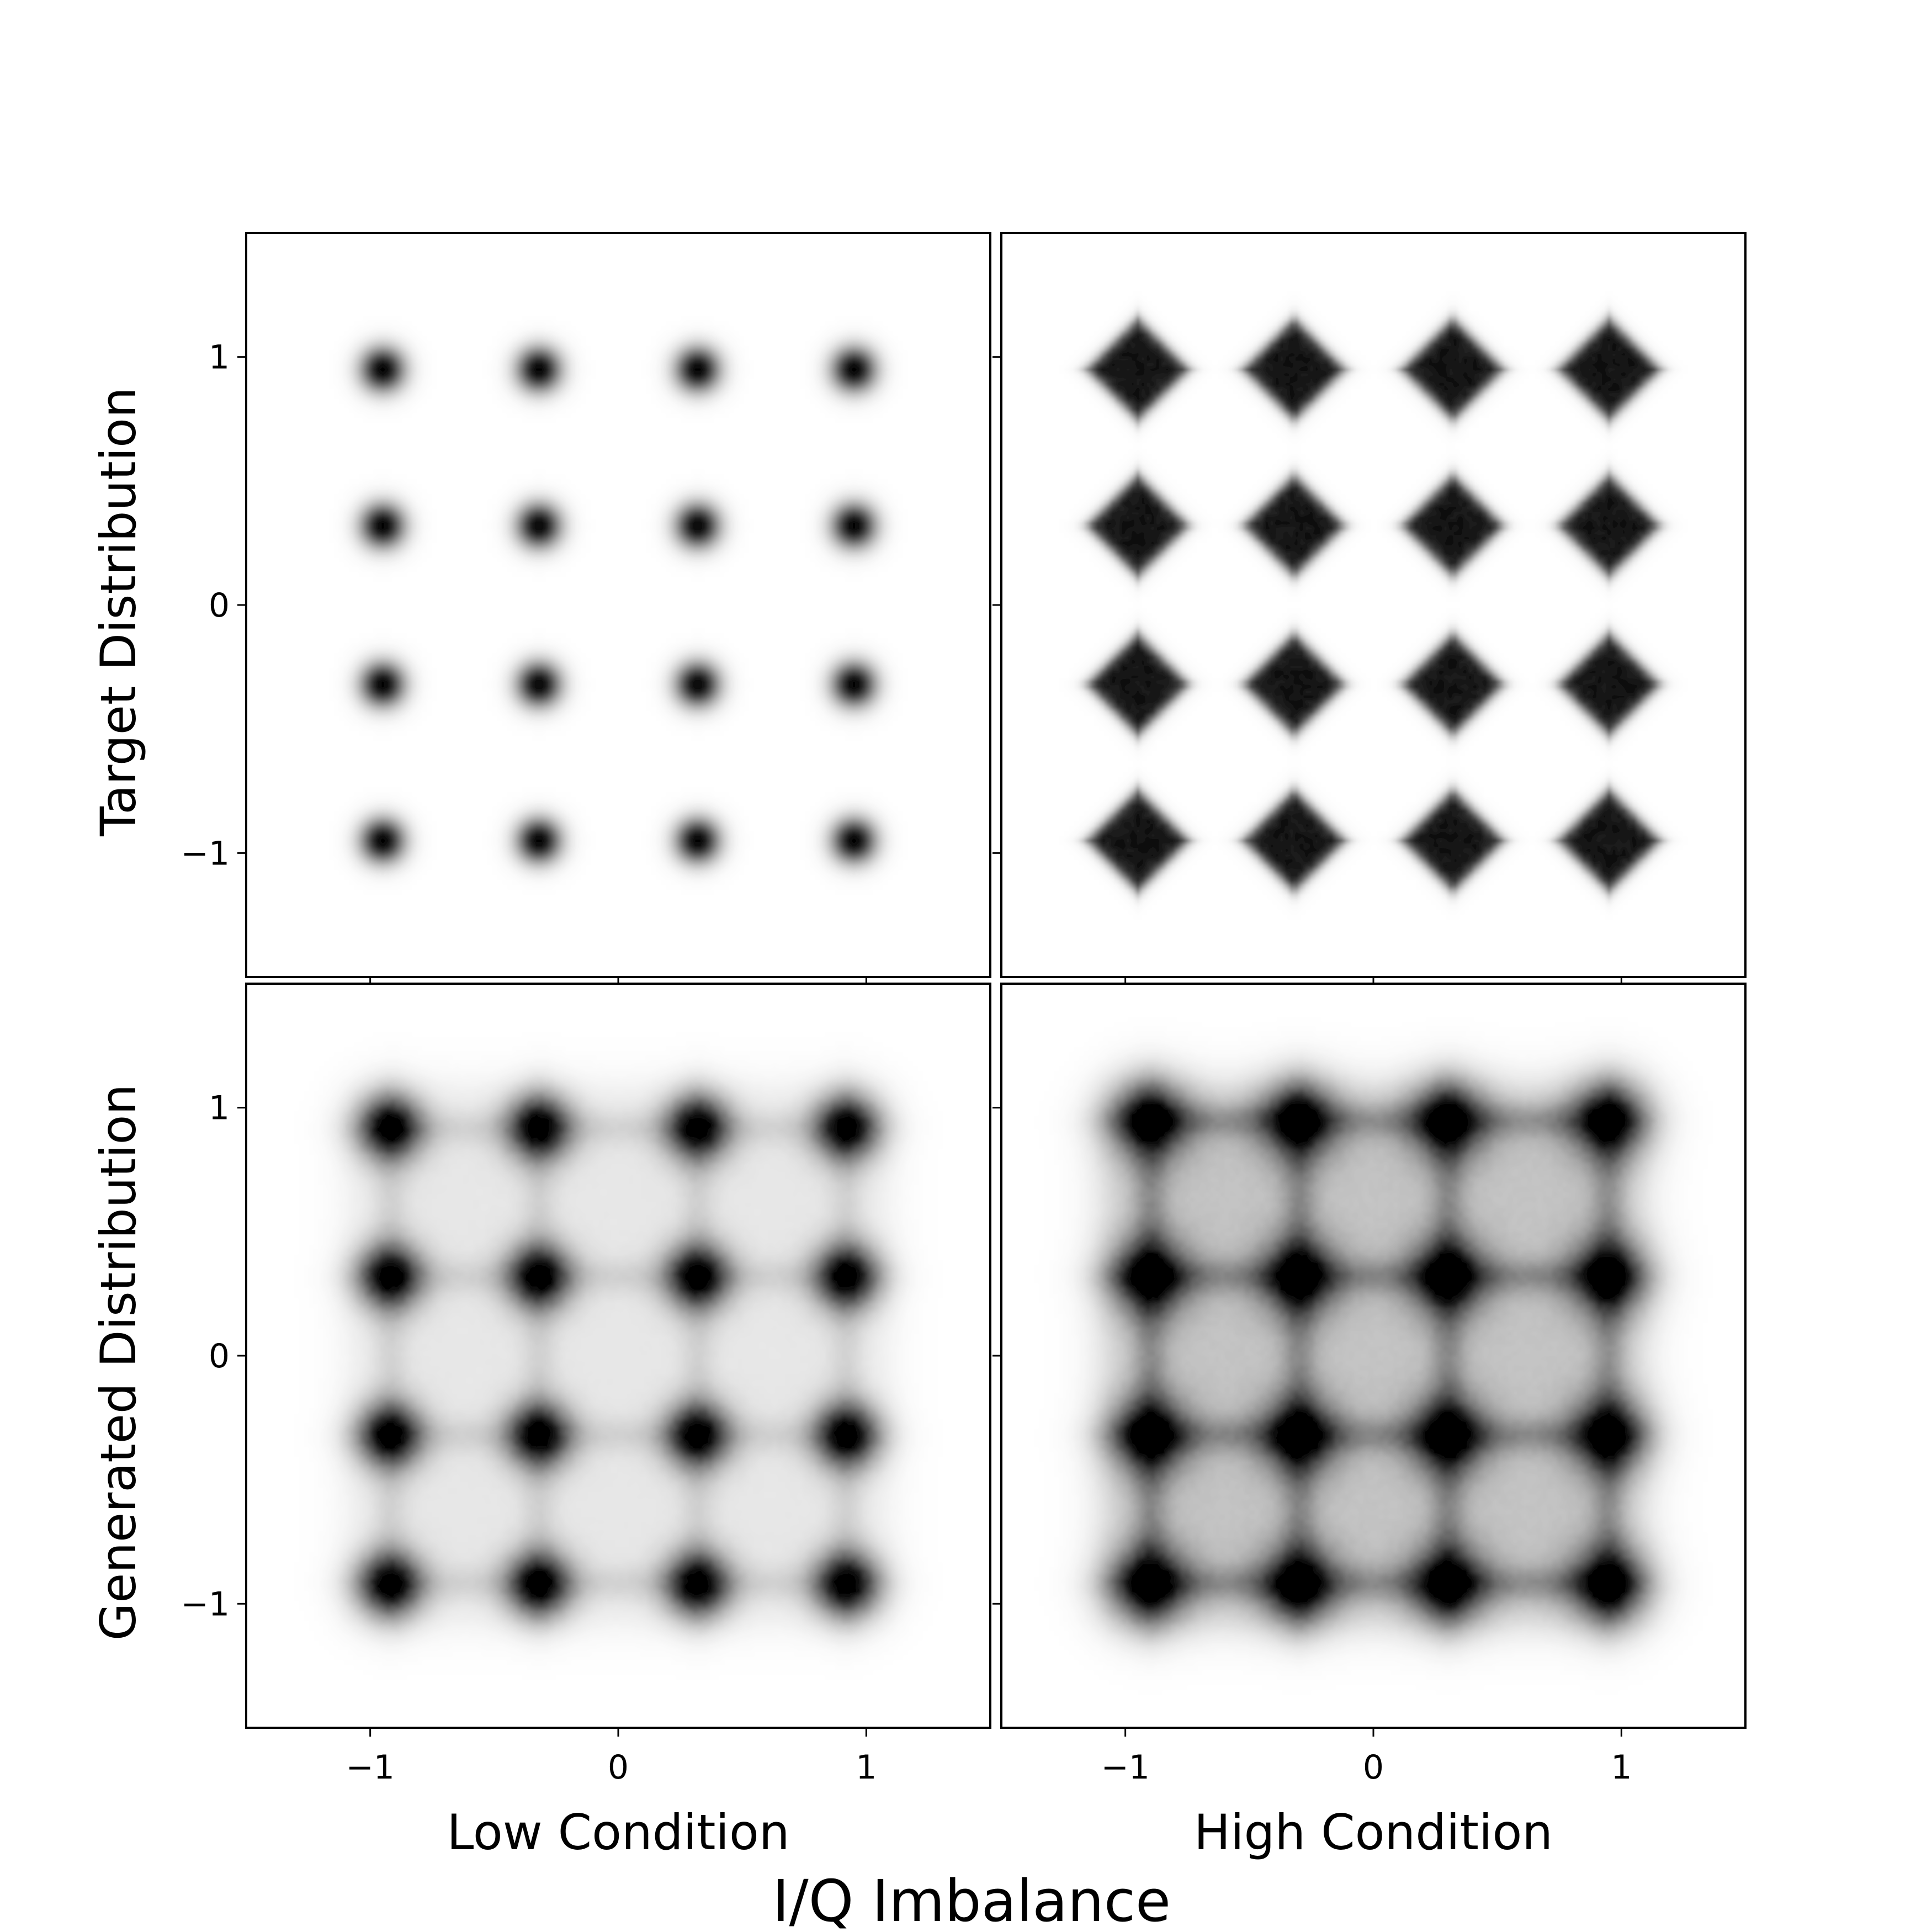 The height and width of the screenshot is (1932, 1932). What do you see at coordinates (618, 1833) in the screenshot?
I see `column-label-low-condition: Low Condition` at bounding box center [618, 1833].